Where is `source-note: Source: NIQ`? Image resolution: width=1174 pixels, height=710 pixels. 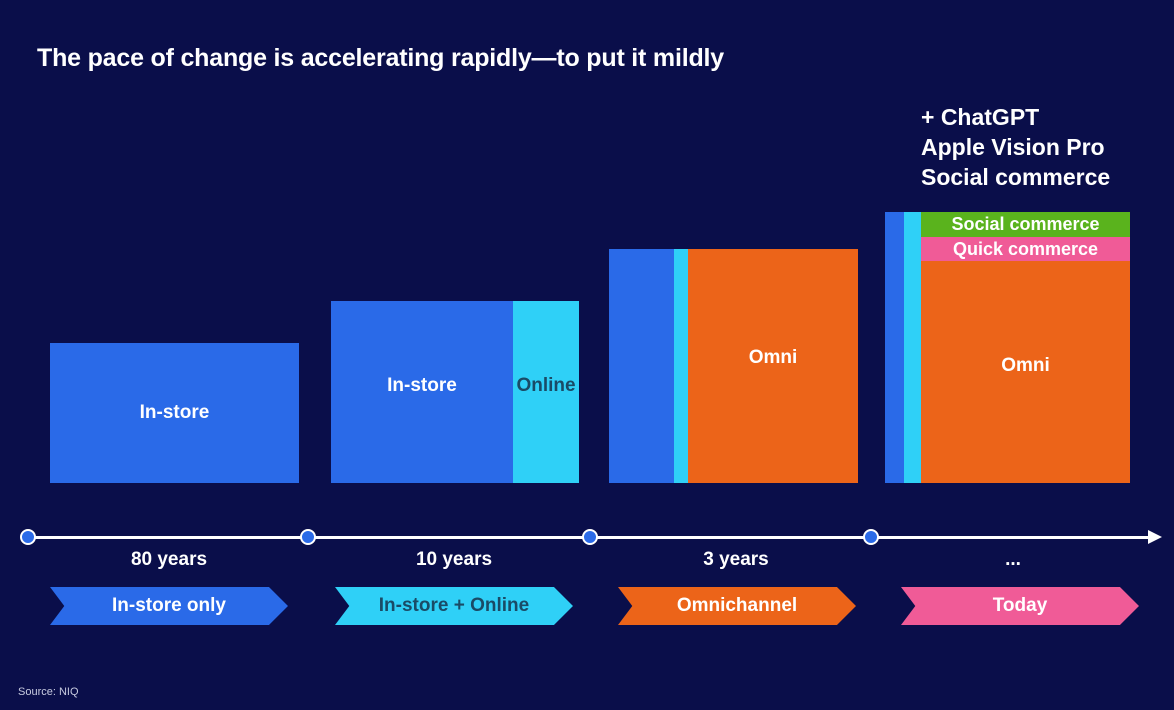 source-note: Source: NIQ is located at coordinates (48, 692).